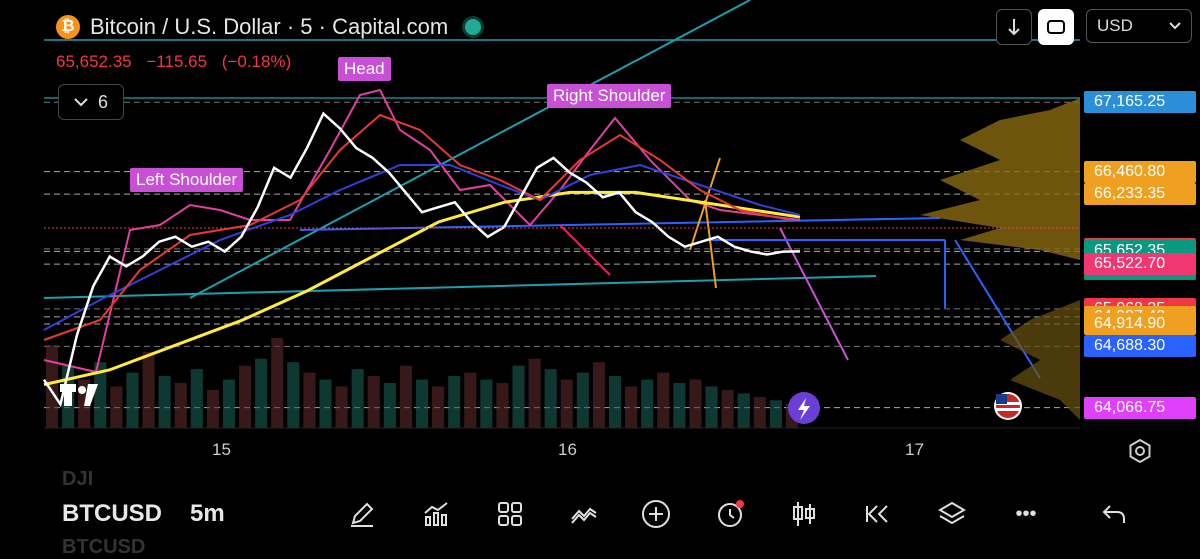  What do you see at coordinates (362, 514) in the screenshot?
I see `draw-tool` at bounding box center [362, 514].